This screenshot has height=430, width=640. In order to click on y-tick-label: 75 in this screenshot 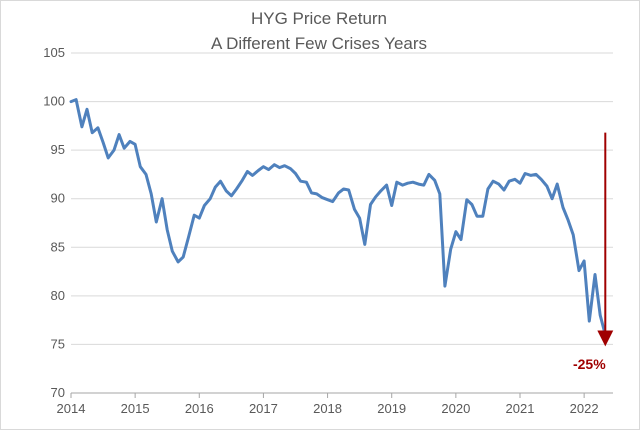, I will do `click(58, 343)`.